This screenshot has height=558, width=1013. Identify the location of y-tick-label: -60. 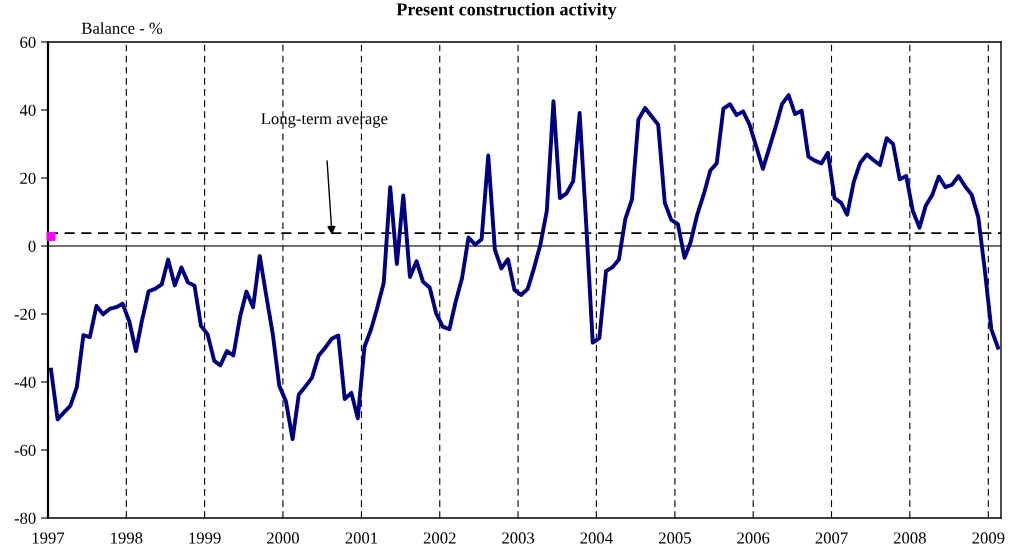
(25, 450).